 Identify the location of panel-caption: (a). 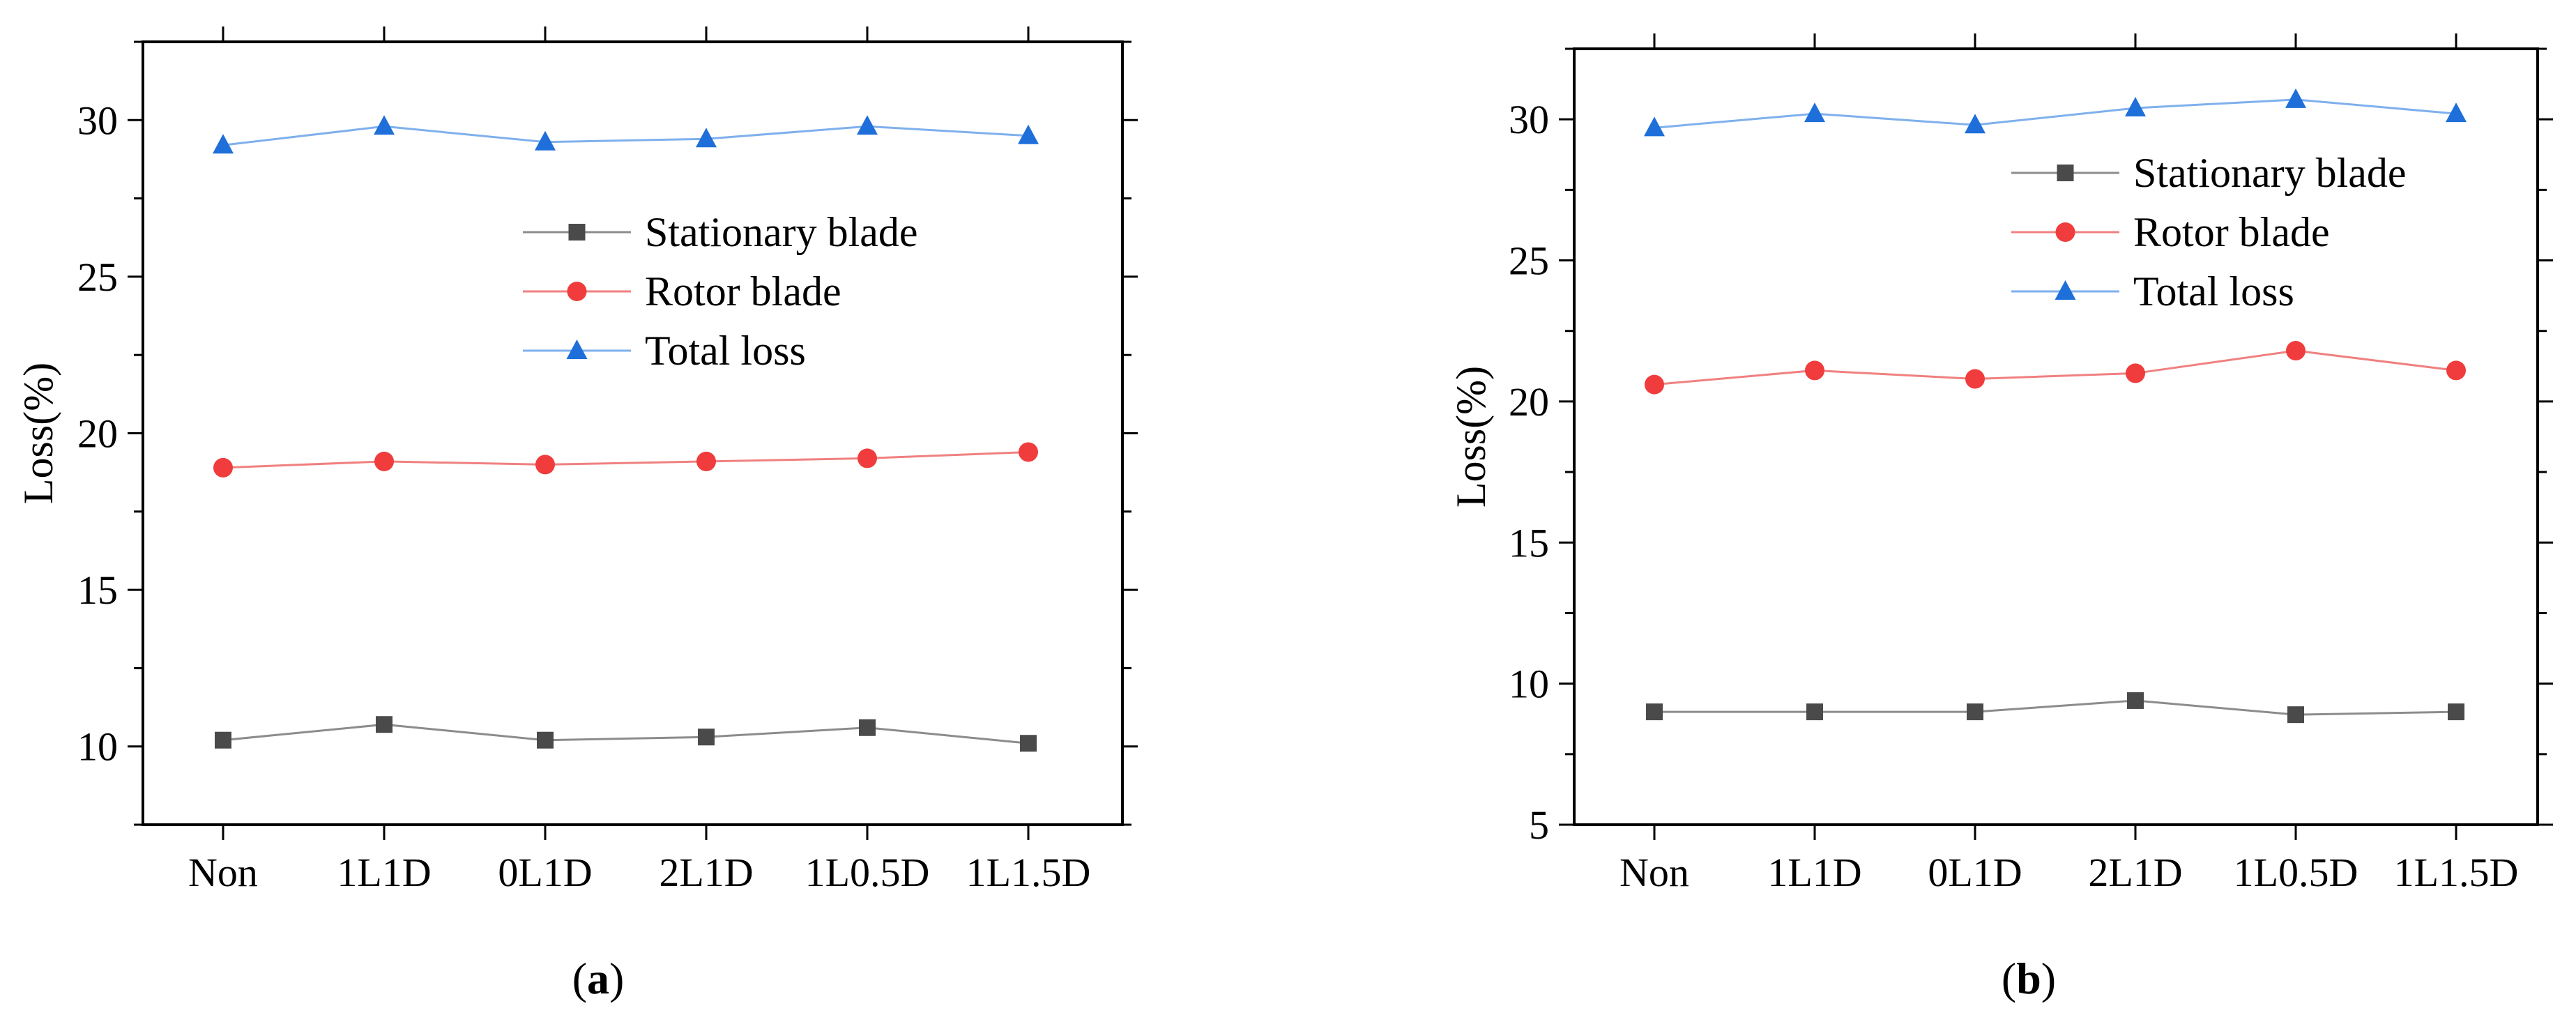
(598, 978).